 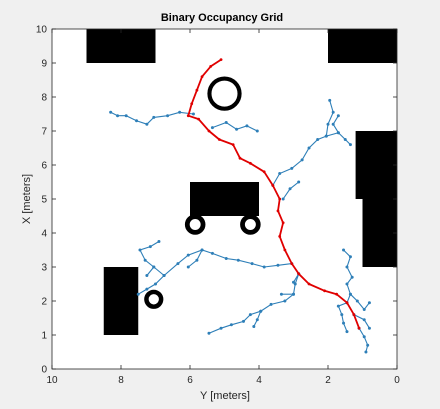 What do you see at coordinates (44, 166) in the screenshot?
I see `y-tick-label: 6` at bounding box center [44, 166].